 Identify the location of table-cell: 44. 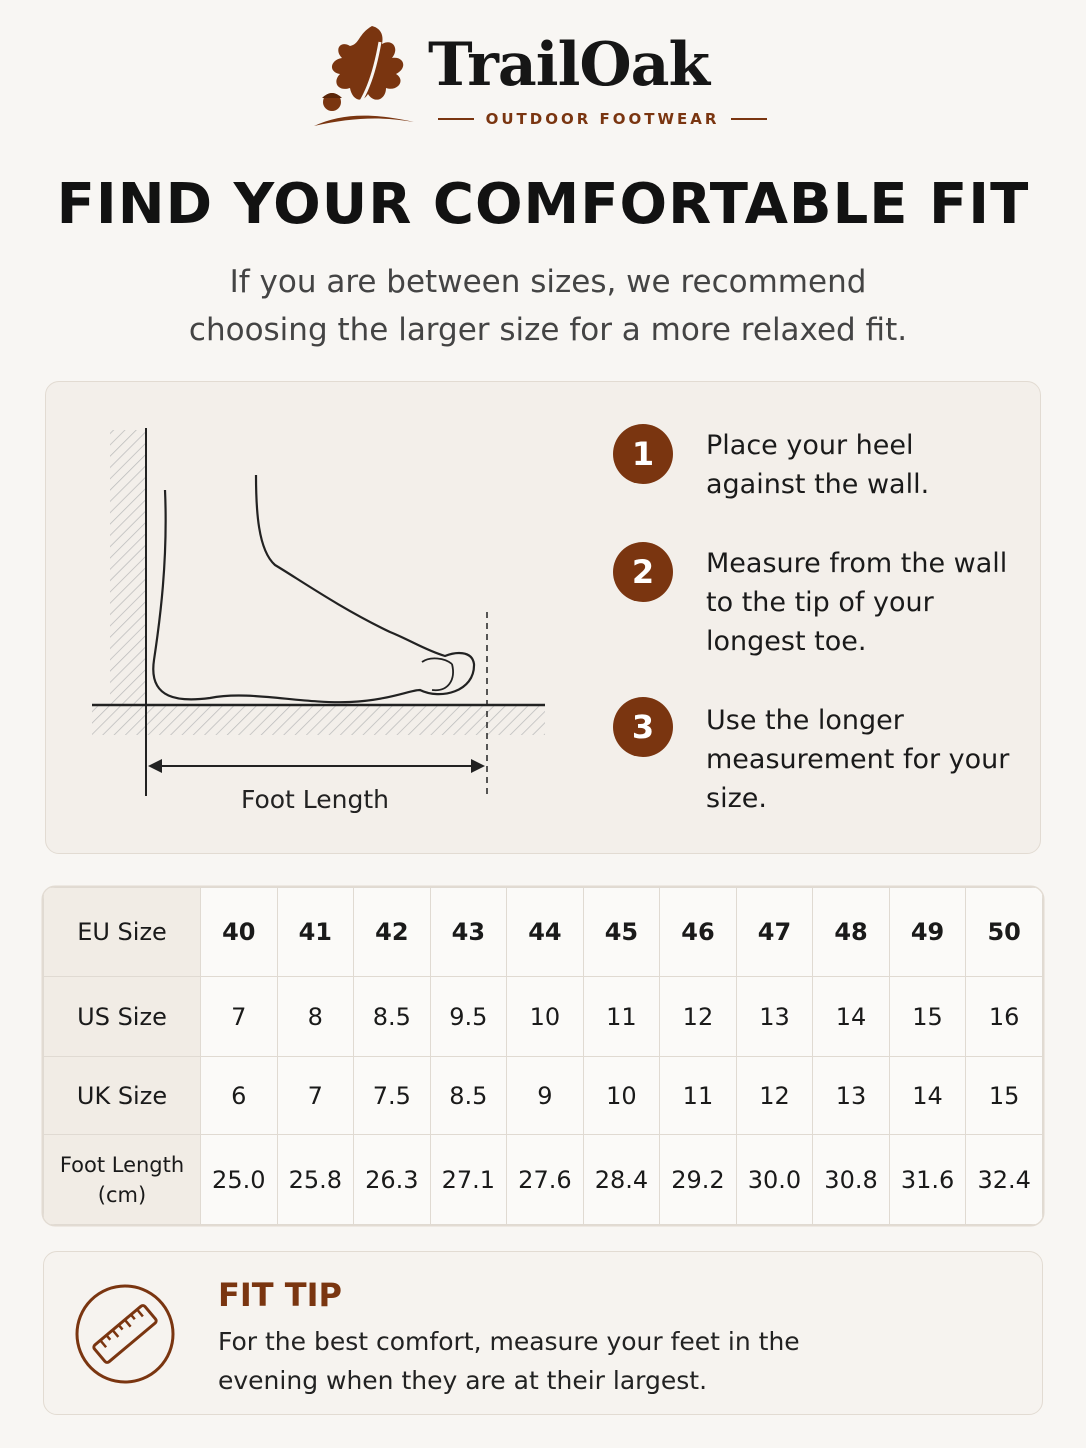
(545, 932).